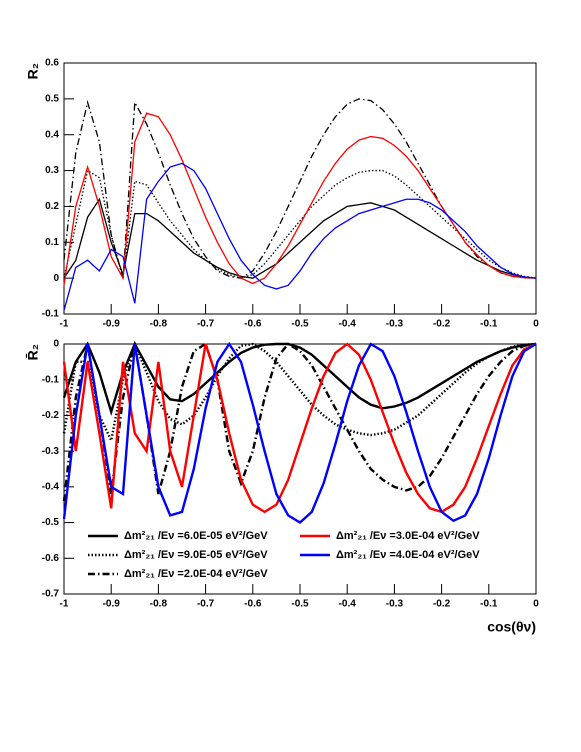  Describe the element at coordinates (196, 536) in the screenshot. I see `legend-label: Δm²₂₁ /Eν =6.0E-05 eV²/GeV` at that location.